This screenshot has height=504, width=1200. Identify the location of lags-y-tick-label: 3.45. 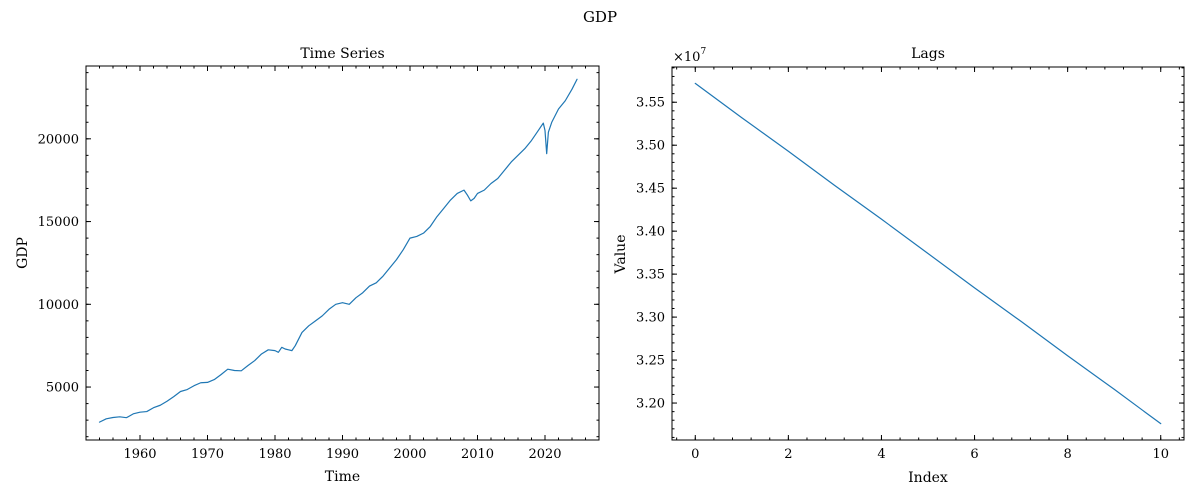
(650, 189).